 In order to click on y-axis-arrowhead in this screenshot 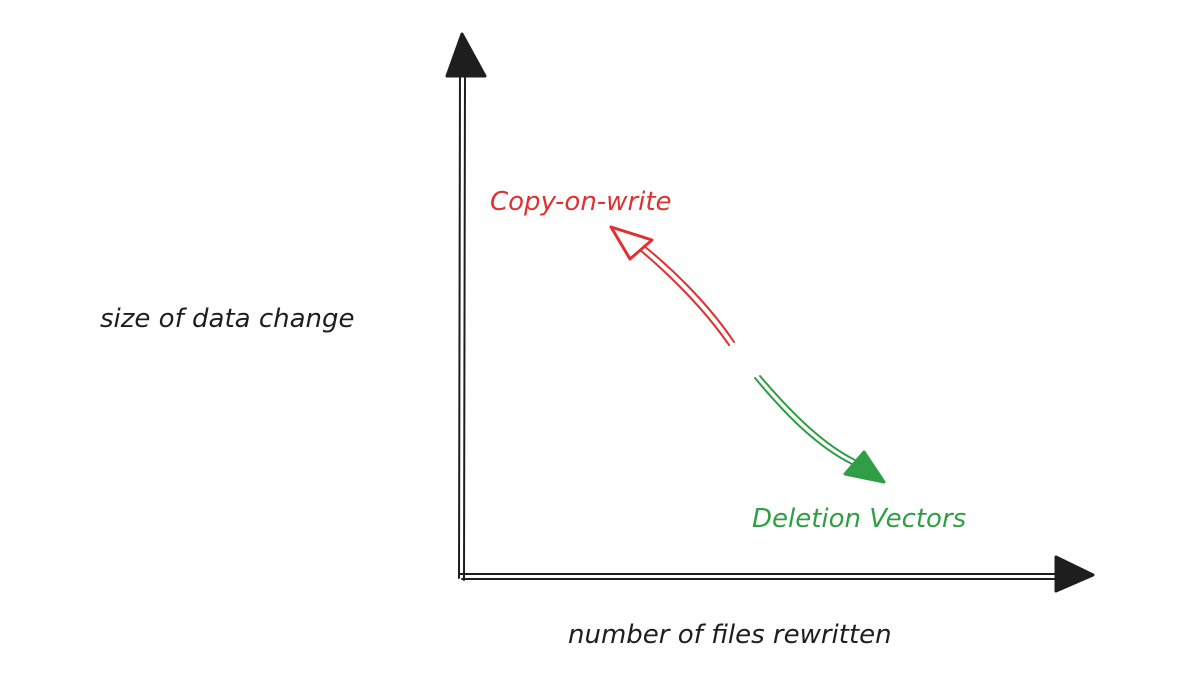, I will do `click(466, 55)`.